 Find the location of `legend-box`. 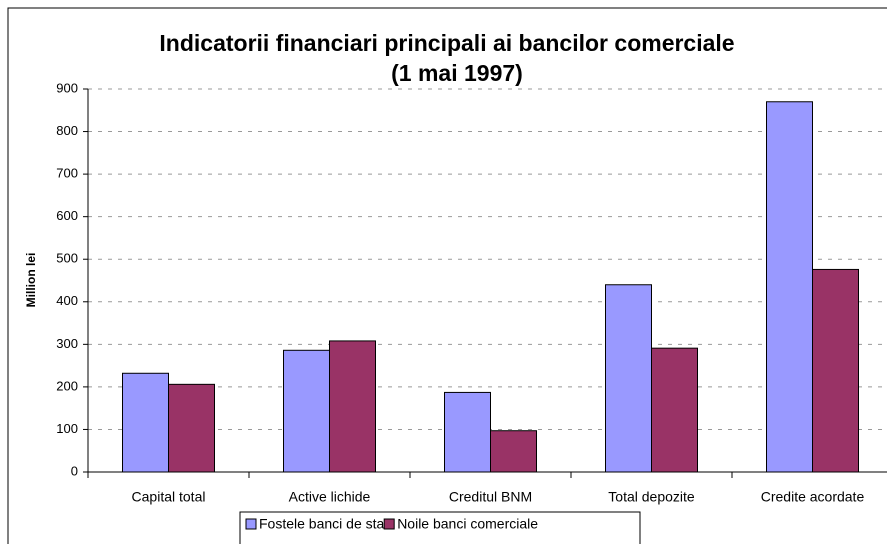

legend-box is located at coordinates (440, 527).